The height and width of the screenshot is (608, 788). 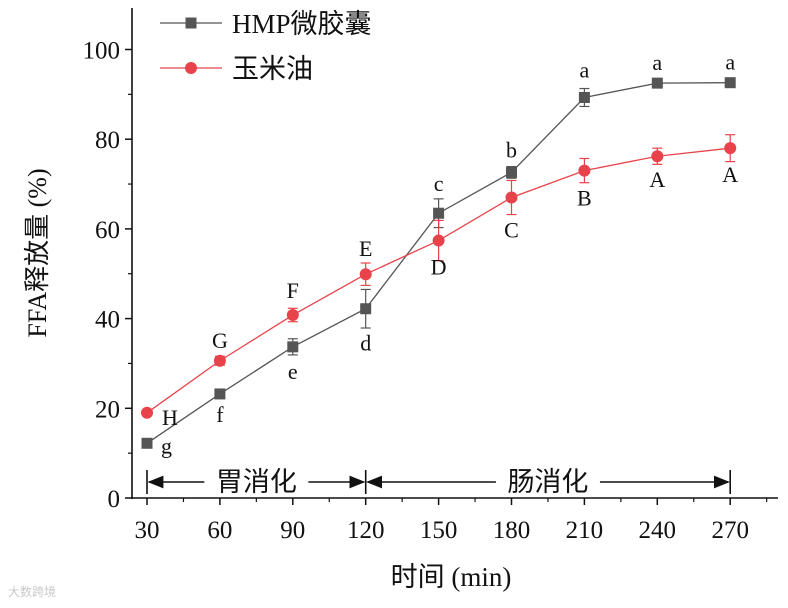 What do you see at coordinates (439, 183) in the screenshot?
I see `significance-letter: c` at bounding box center [439, 183].